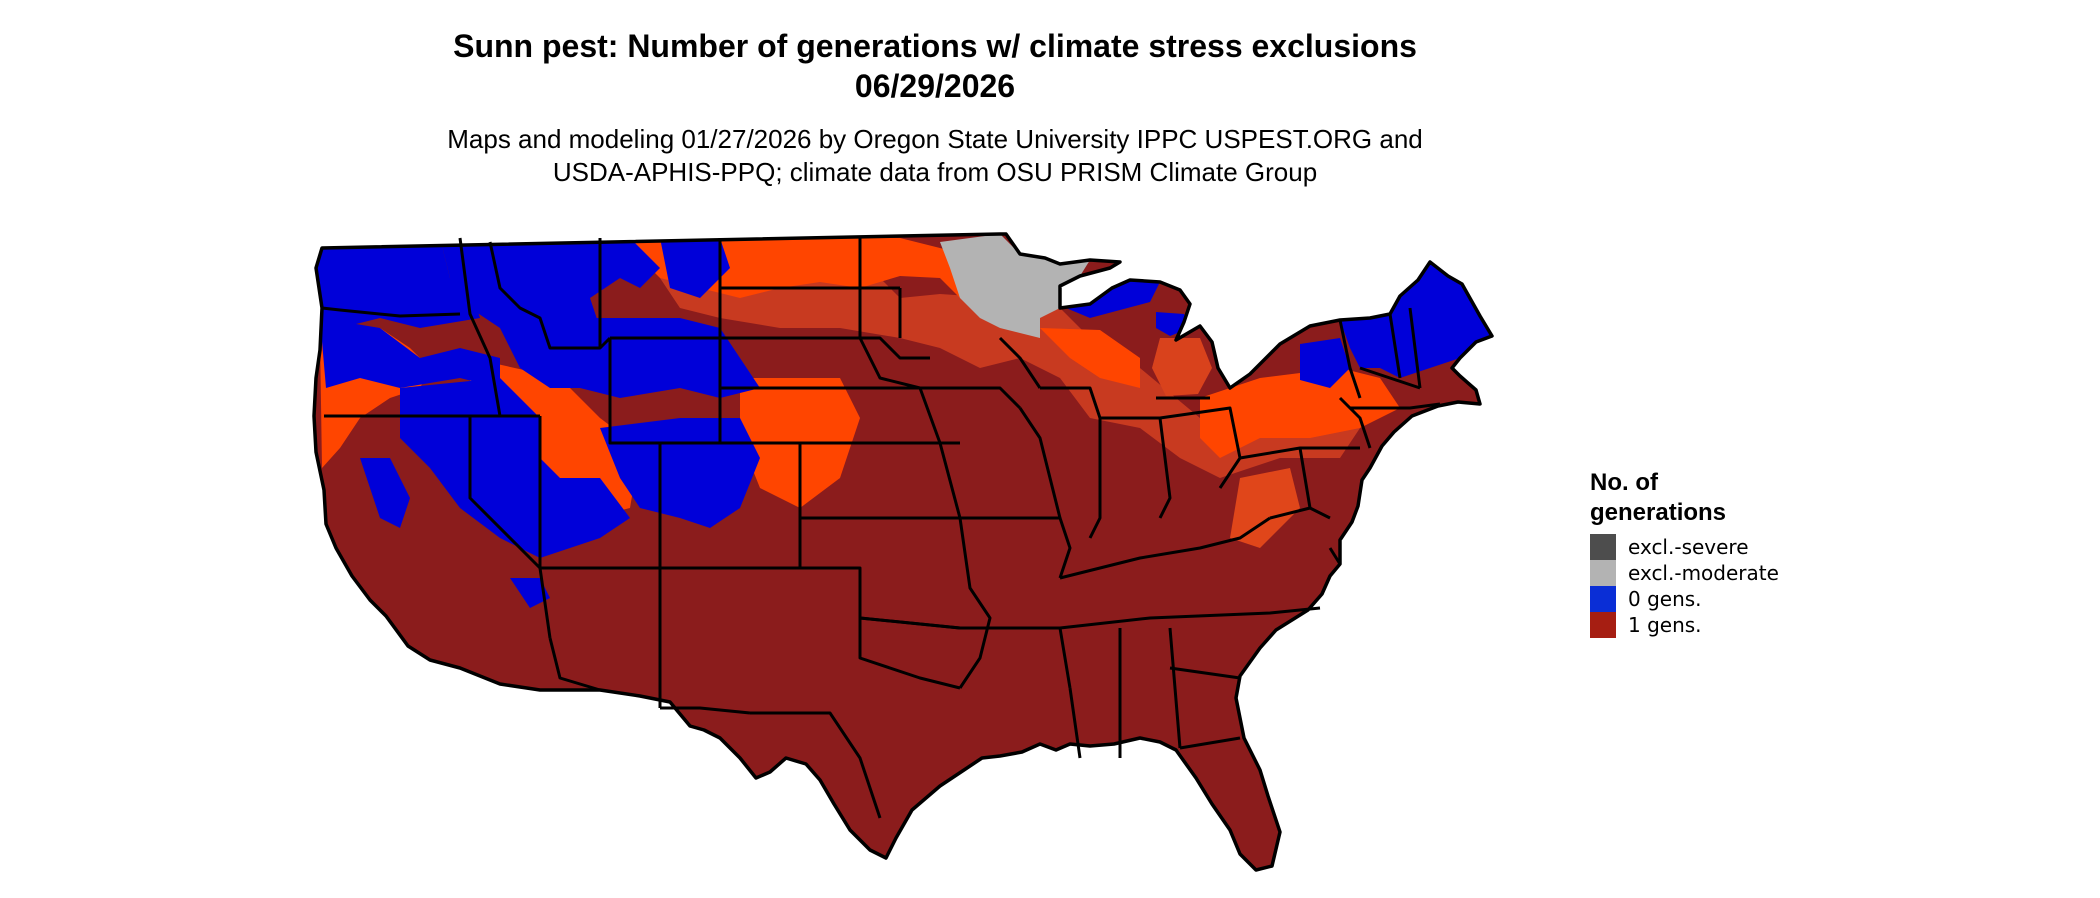 The width and height of the screenshot is (2100, 898). What do you see at coordinates (515, 468) in the screenshot?
I see `zone-0gen-great-basin` at bounding box center [515, 468].